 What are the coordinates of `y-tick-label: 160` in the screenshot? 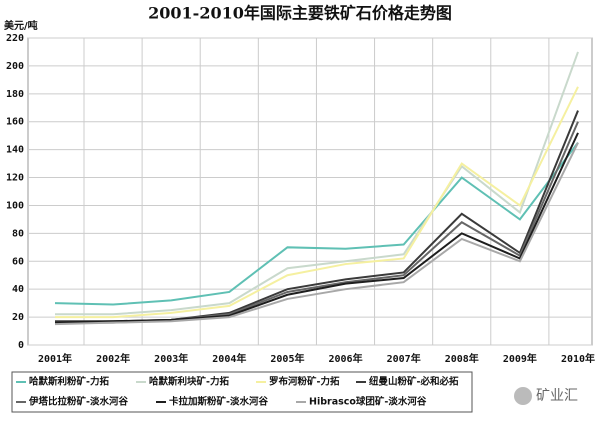 It's located at (15, 122).